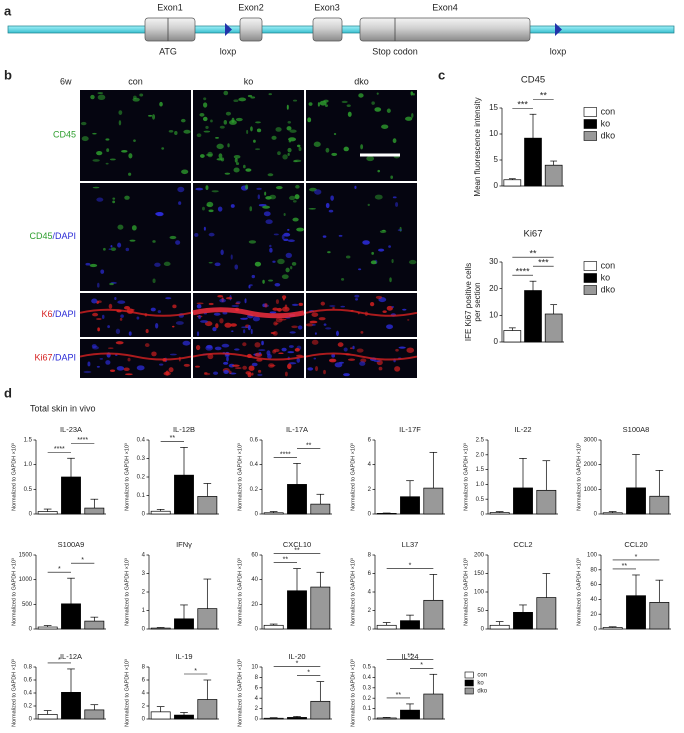 The width and height of the screenshot is (684, 733). I want to click on y-tick-label: 0.2, so click(28, 707).